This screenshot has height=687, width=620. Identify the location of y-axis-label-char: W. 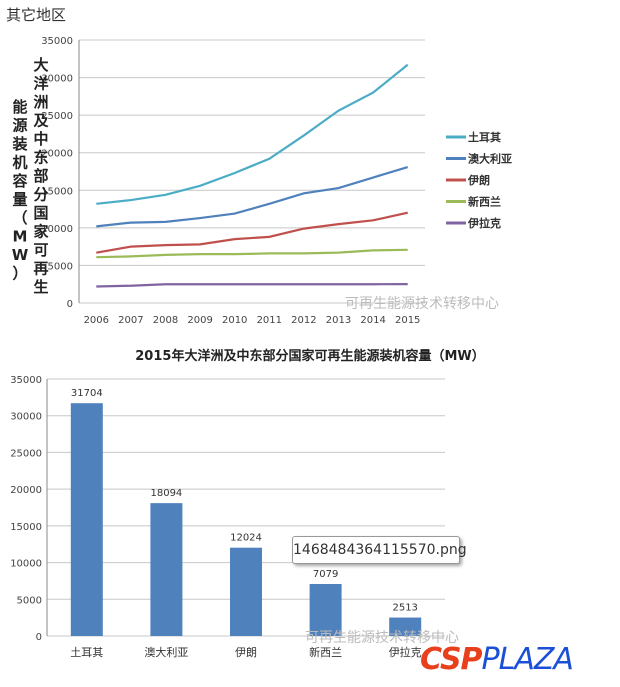
(20, 255).